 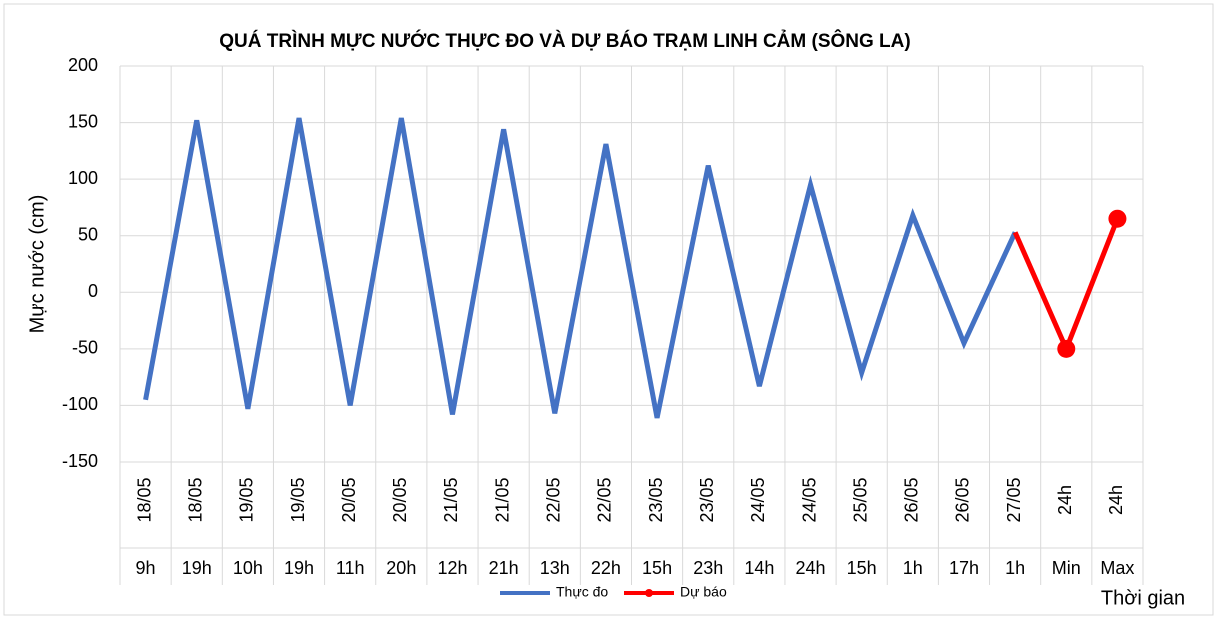 I want to click on x-tick-label: 23h, so click(x=708, y=568).